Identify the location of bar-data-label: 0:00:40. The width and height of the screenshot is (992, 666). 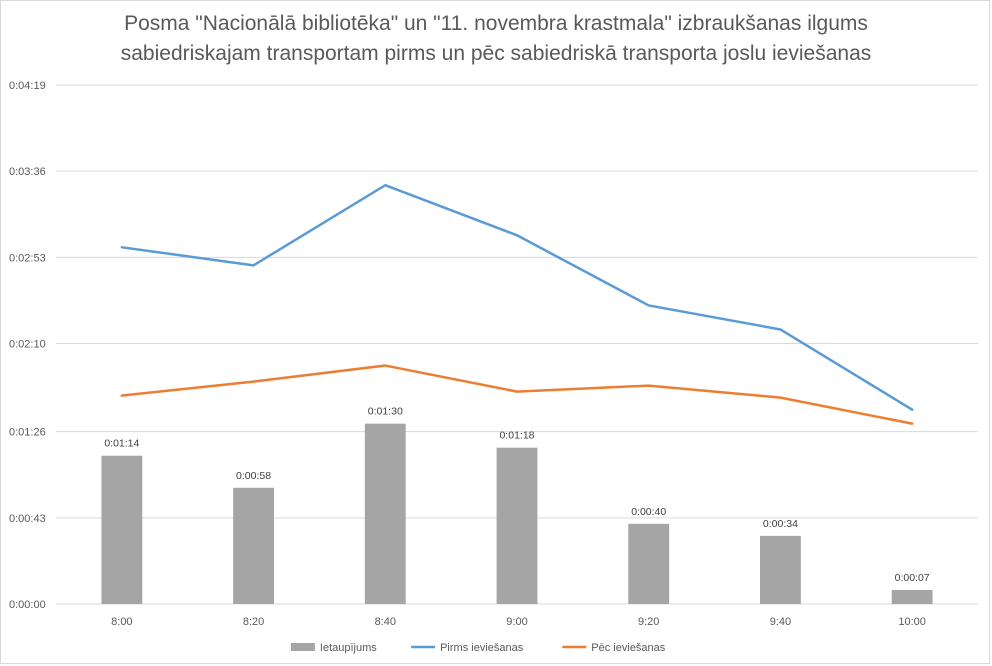
(648, 512).